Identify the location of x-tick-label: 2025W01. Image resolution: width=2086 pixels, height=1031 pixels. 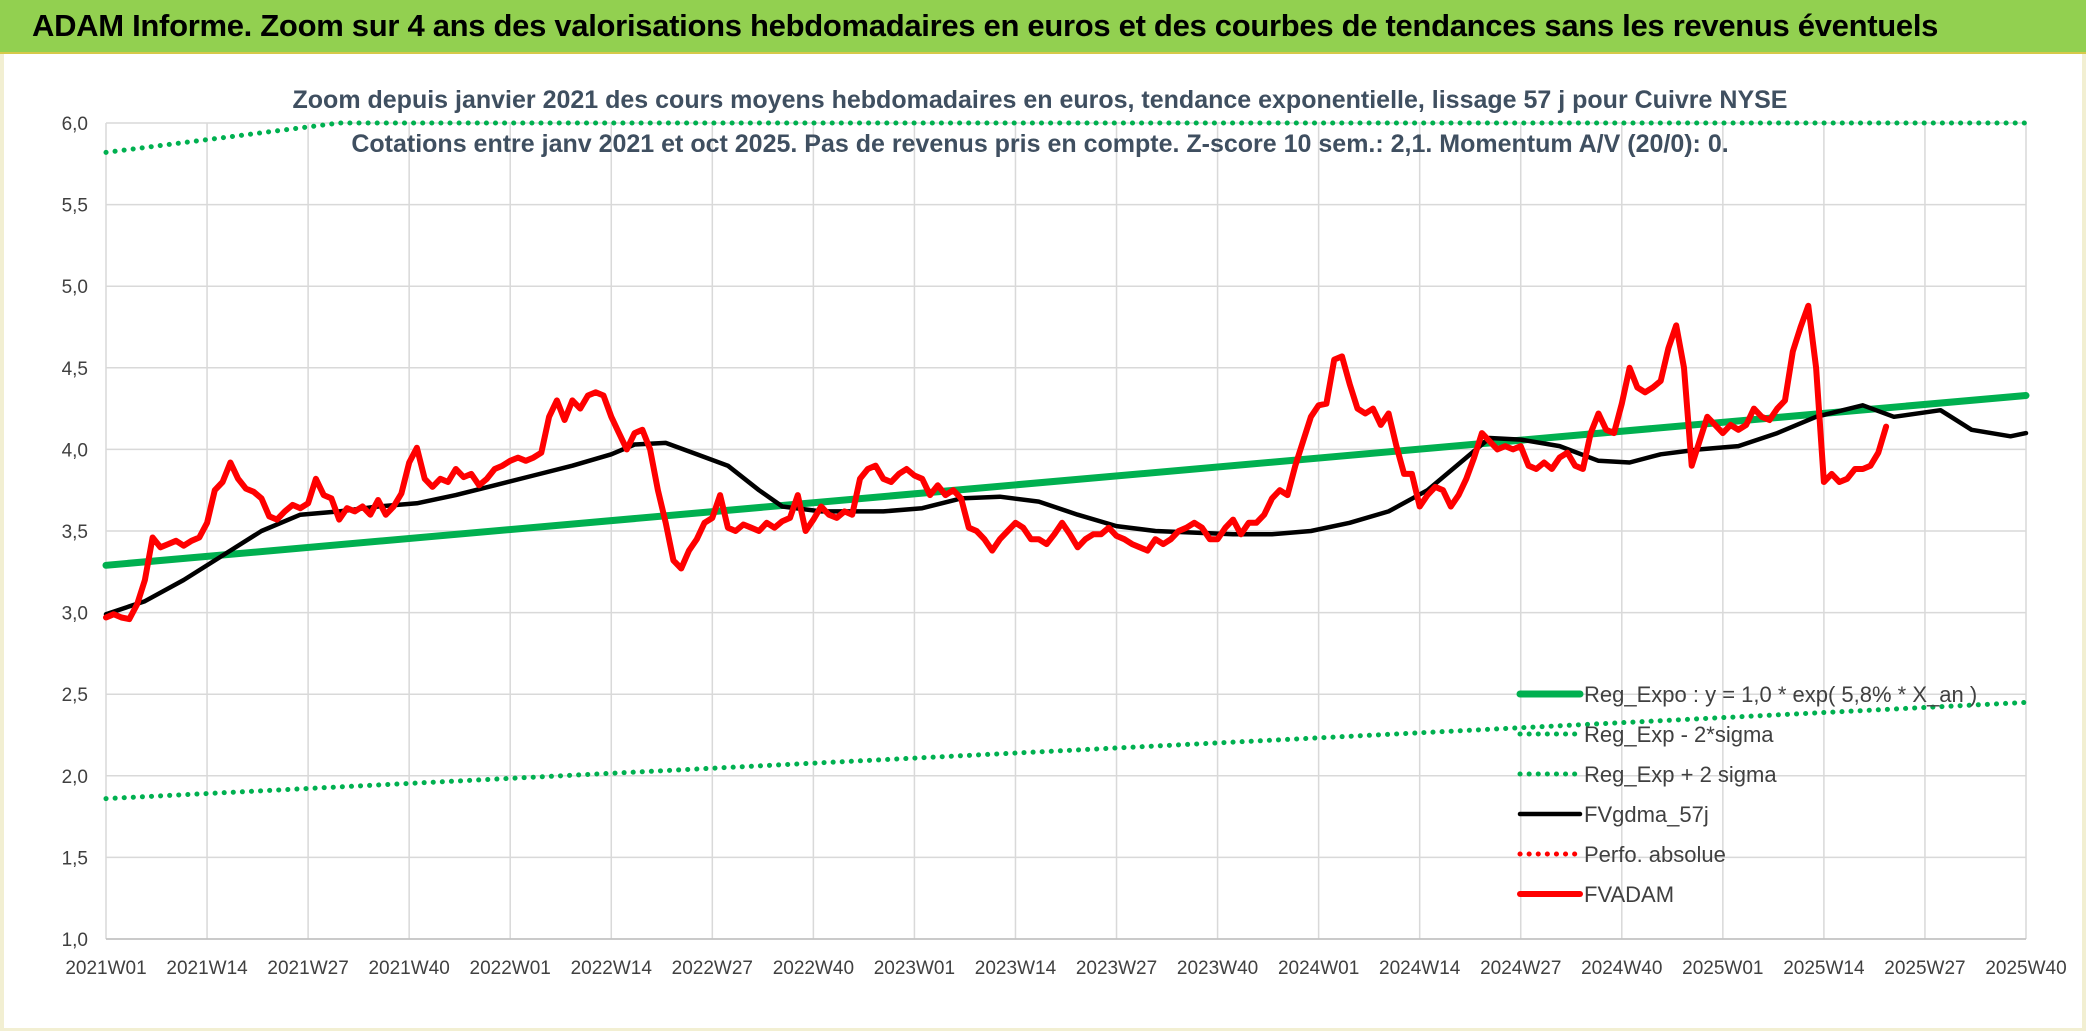
(1722, 968).